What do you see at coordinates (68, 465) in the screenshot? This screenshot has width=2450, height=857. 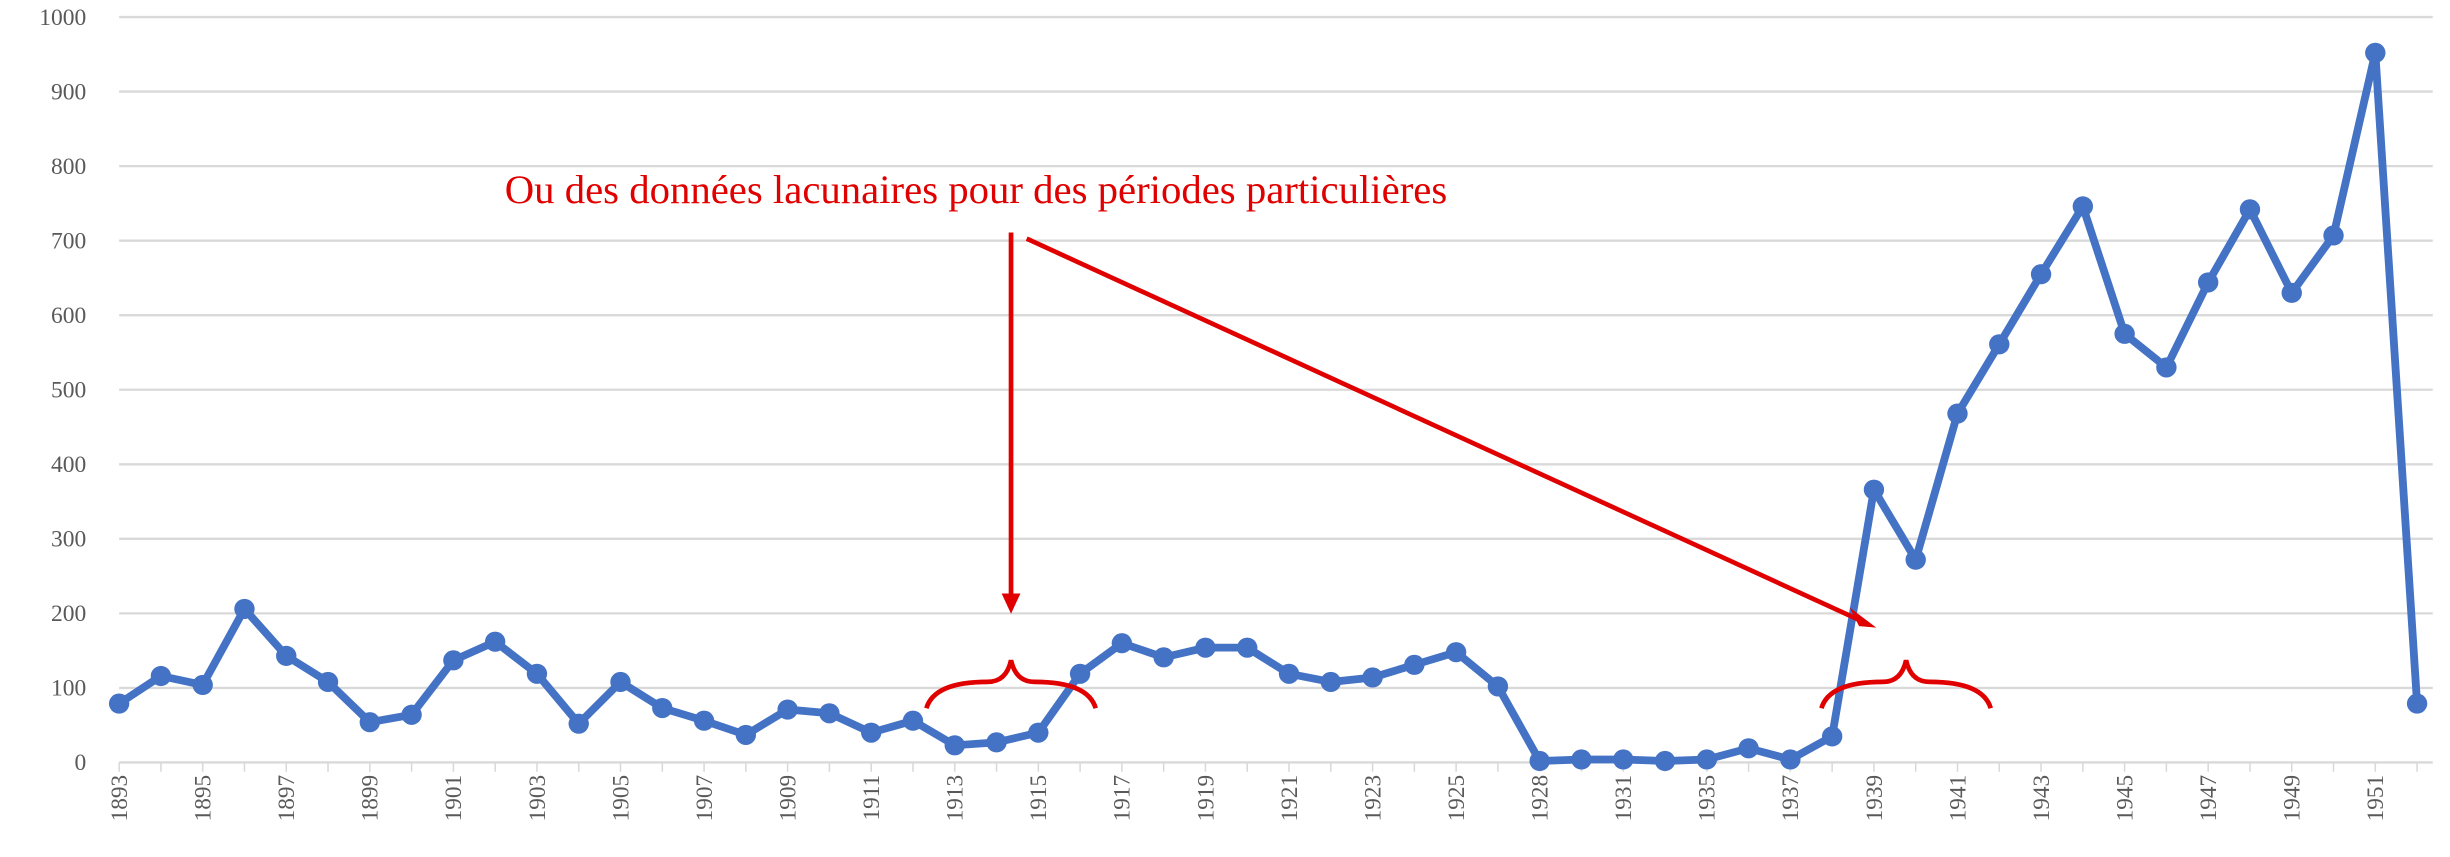 I see `y-tick-label: 400` at bounding box center [68, 465].